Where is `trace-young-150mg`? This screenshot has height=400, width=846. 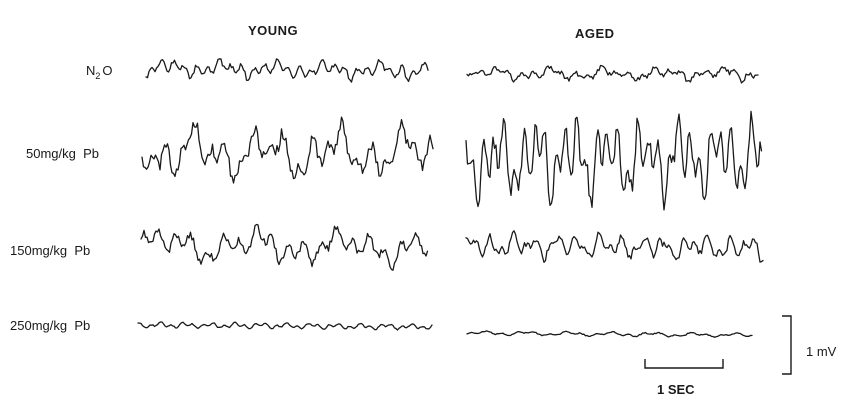 trace-young-150mg is located at coordinates (284, 247).